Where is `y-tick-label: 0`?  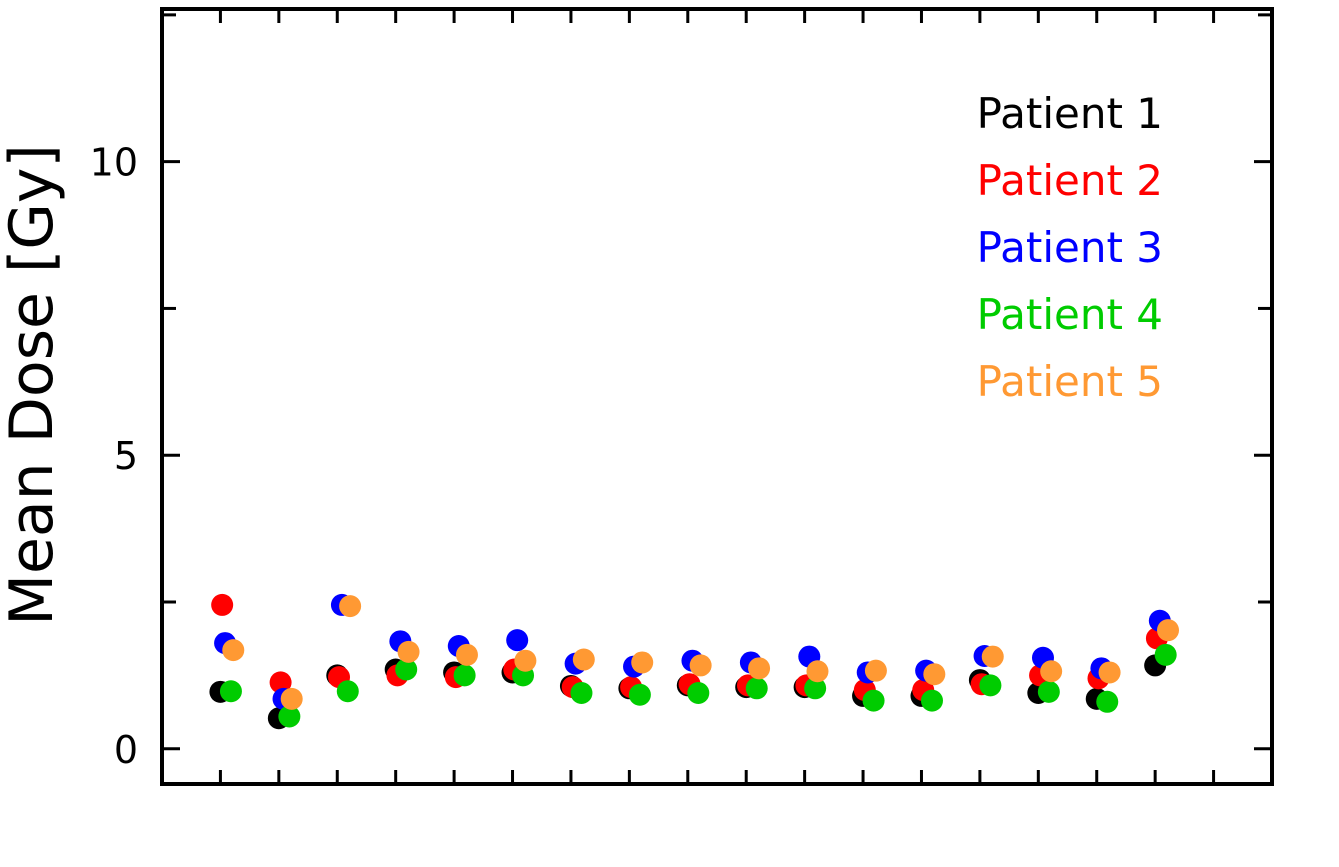 y-tick-label: 0 is located at coordinates (126, 750).